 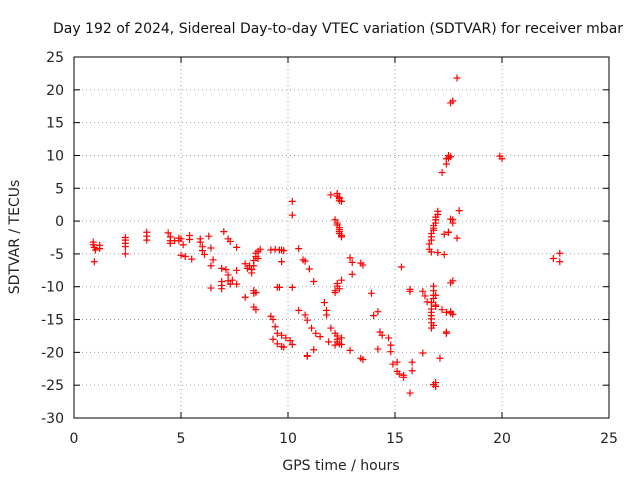 I want to click on y-tick-label: -30, so click(x=52, y=419).